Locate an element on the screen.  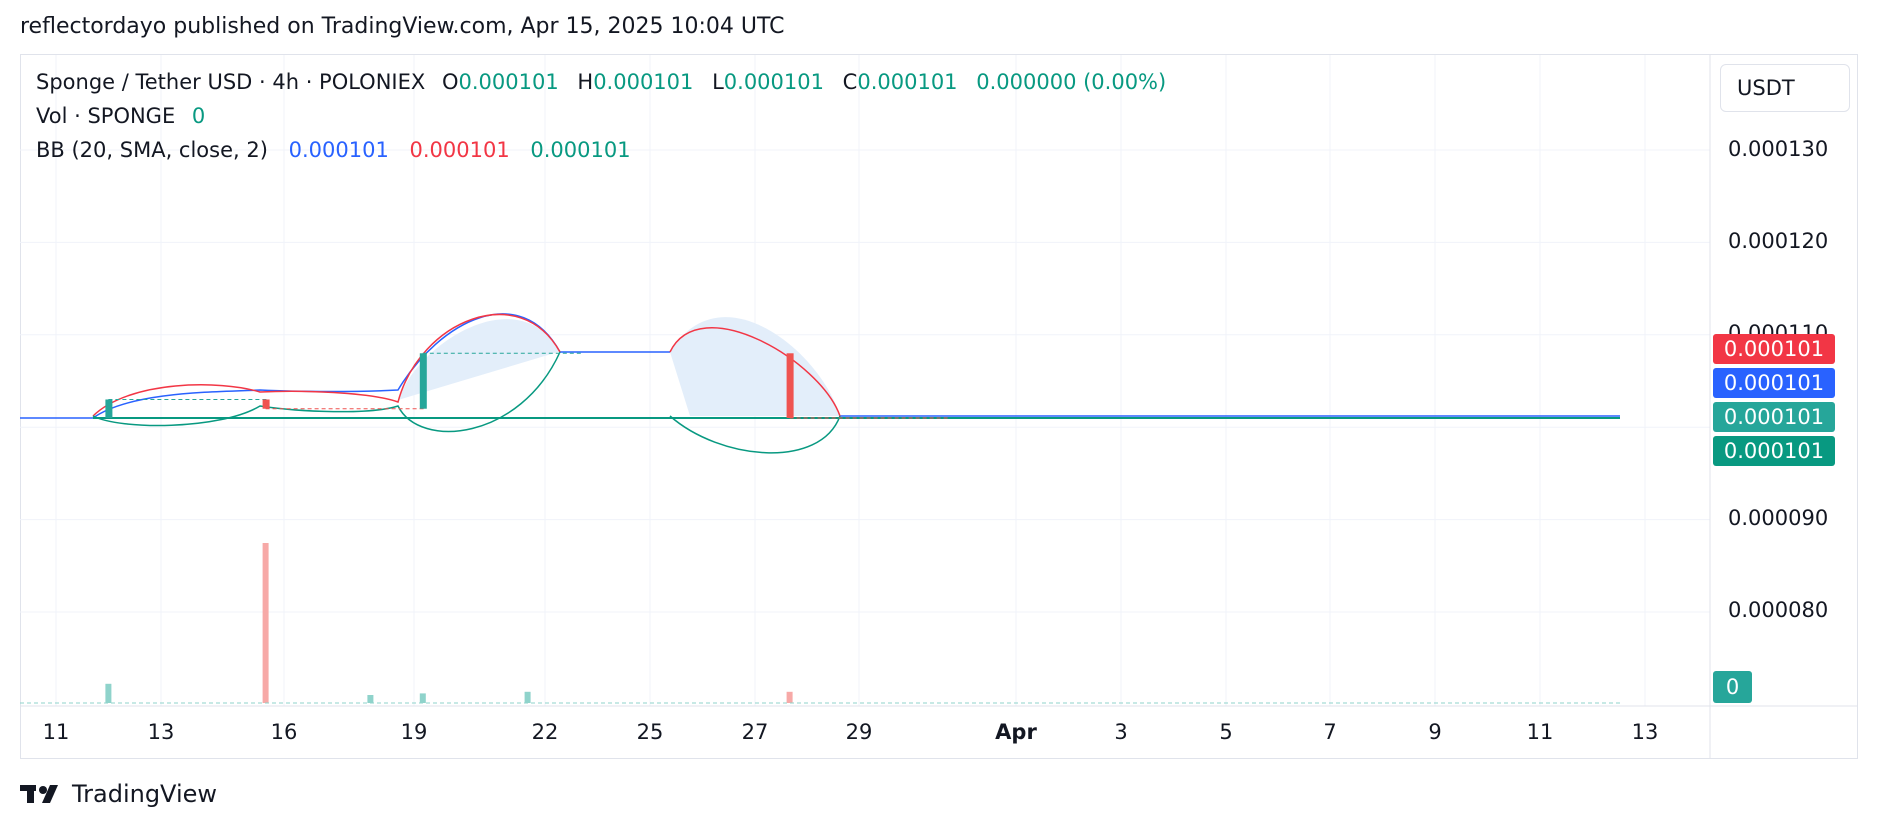
close-label: C is located at coordinates (850, 82).